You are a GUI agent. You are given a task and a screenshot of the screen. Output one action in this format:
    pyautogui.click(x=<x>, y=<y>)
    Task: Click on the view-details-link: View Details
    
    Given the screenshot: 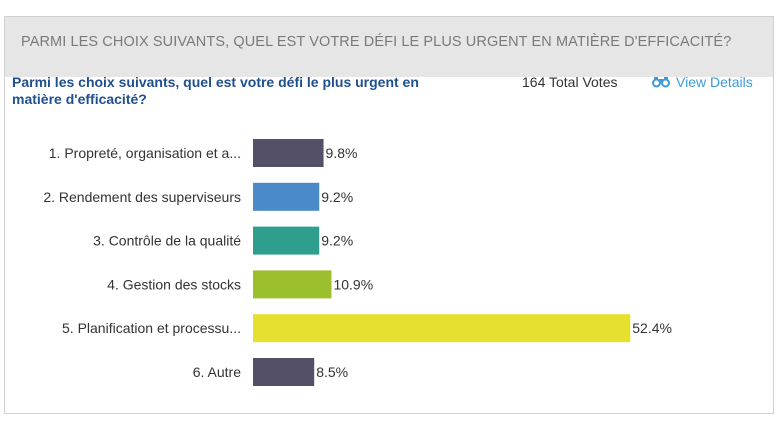 What is the action you would take?
    pyautogui.click(x=702, y=82)
    